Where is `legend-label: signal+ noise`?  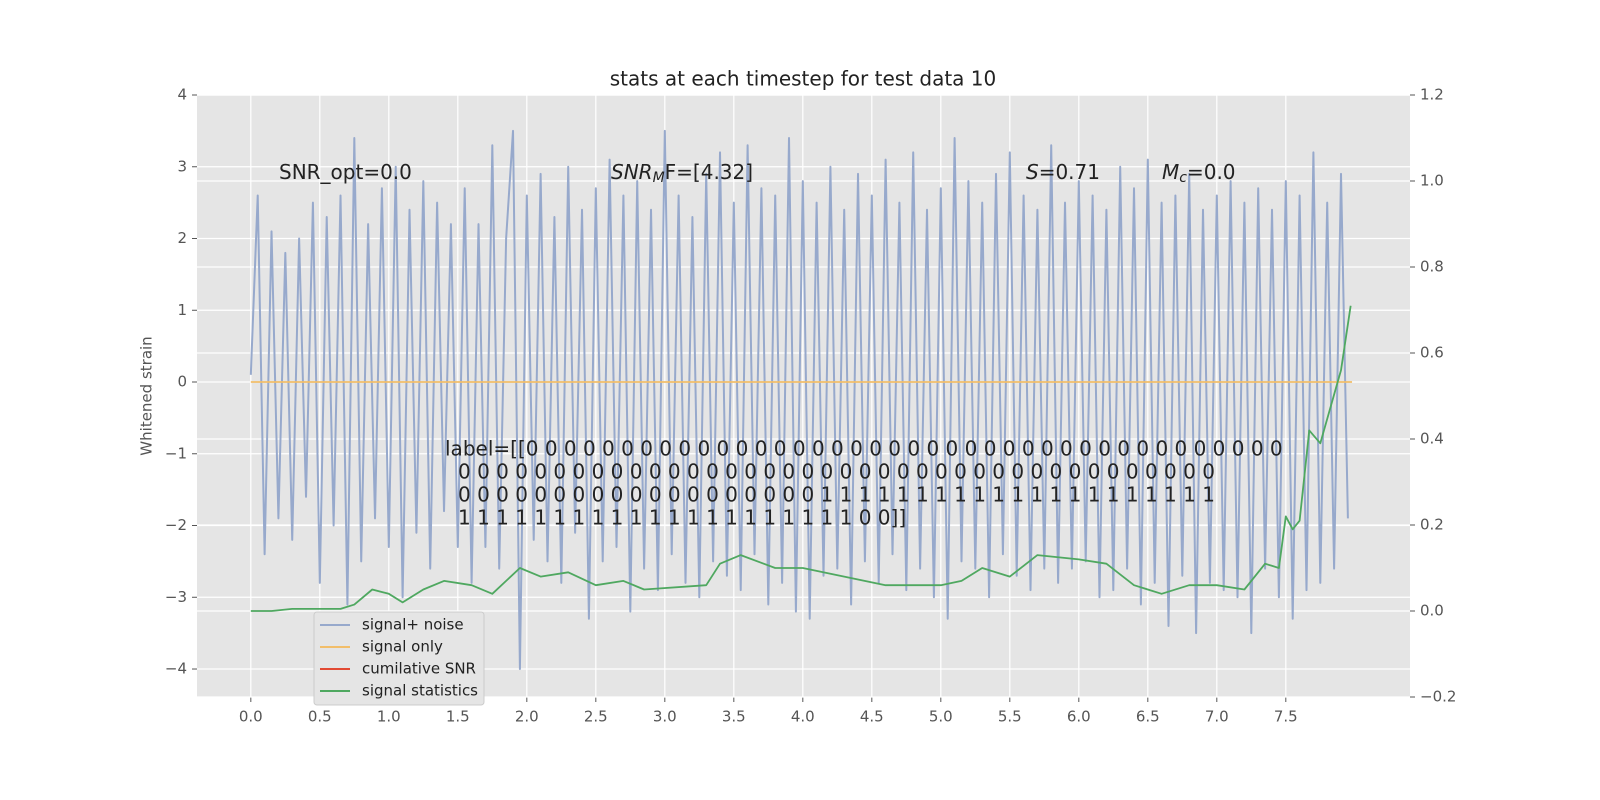 legend-label: signal+ noise is located at coordinates (413, 625).